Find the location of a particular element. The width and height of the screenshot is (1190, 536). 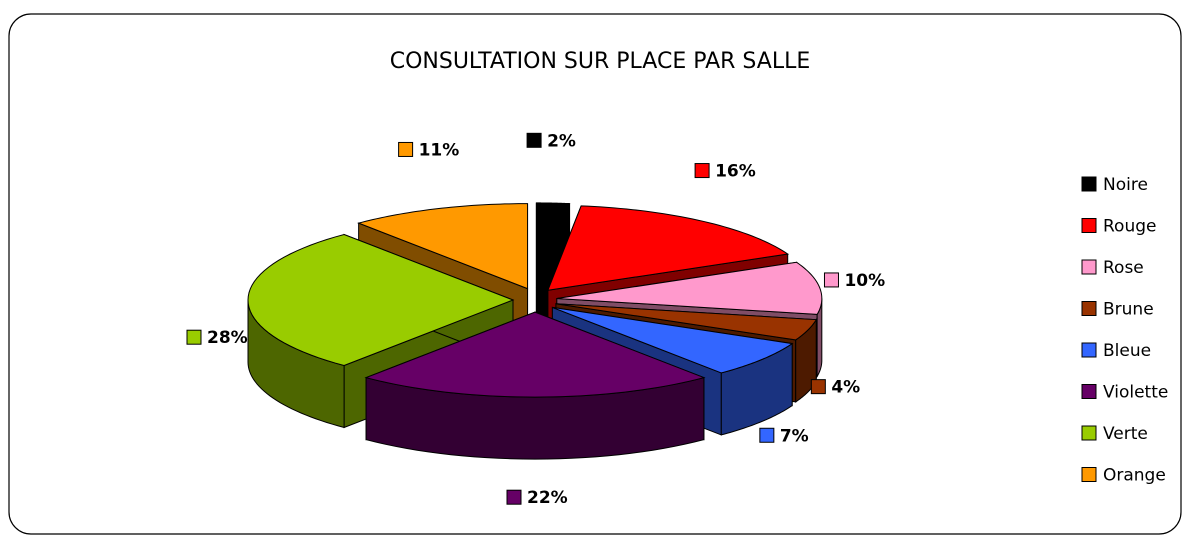

value-label: 7% is located at coordinates (794, 436).